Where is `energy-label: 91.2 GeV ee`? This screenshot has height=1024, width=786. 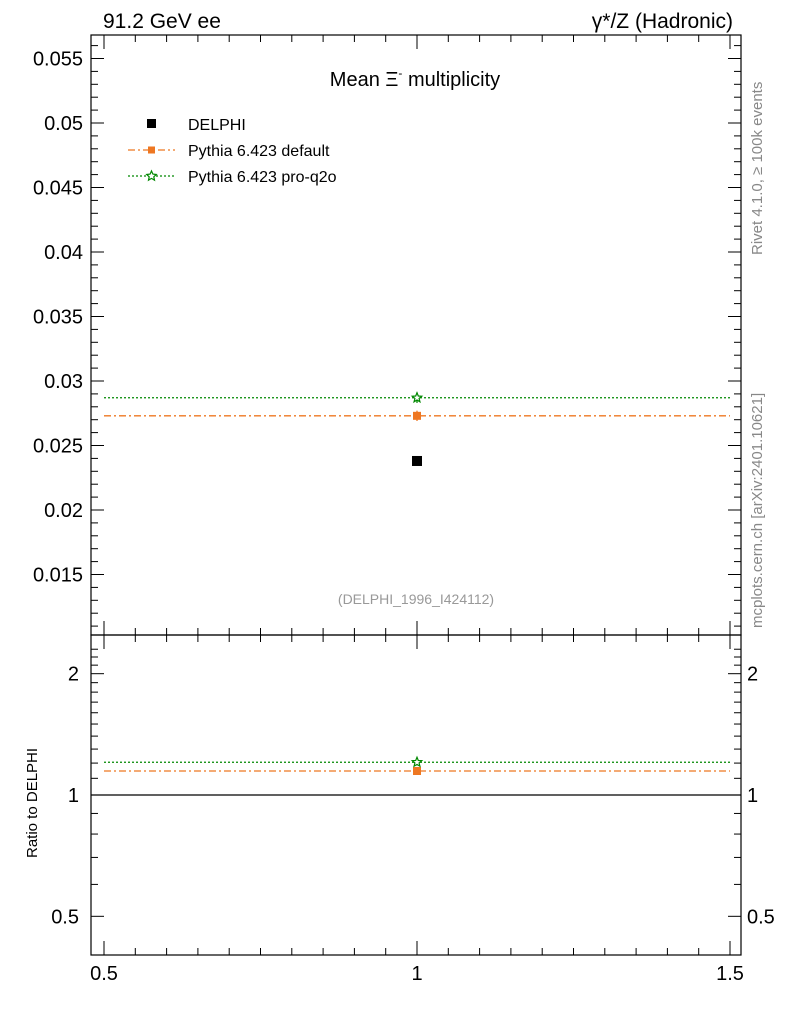
energy-label: 91.2 GeV ee is located at coordinates (162, 21).